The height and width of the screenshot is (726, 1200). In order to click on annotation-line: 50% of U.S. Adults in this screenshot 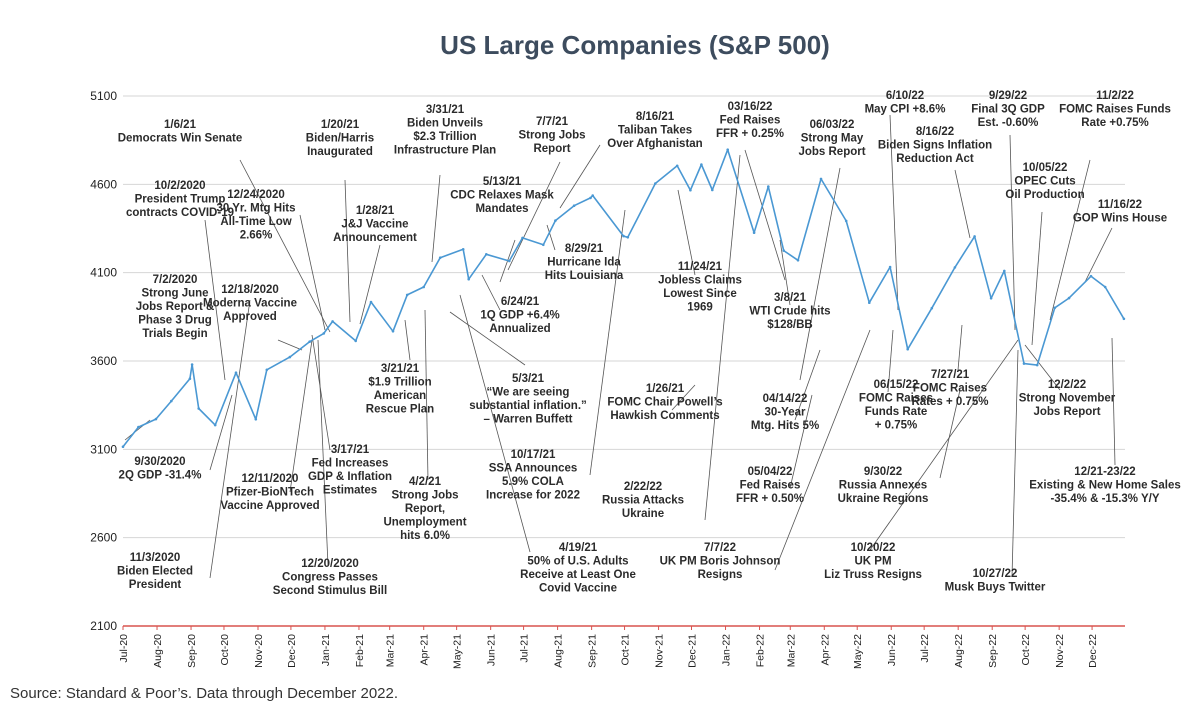, I will do `click(577, 562)`.